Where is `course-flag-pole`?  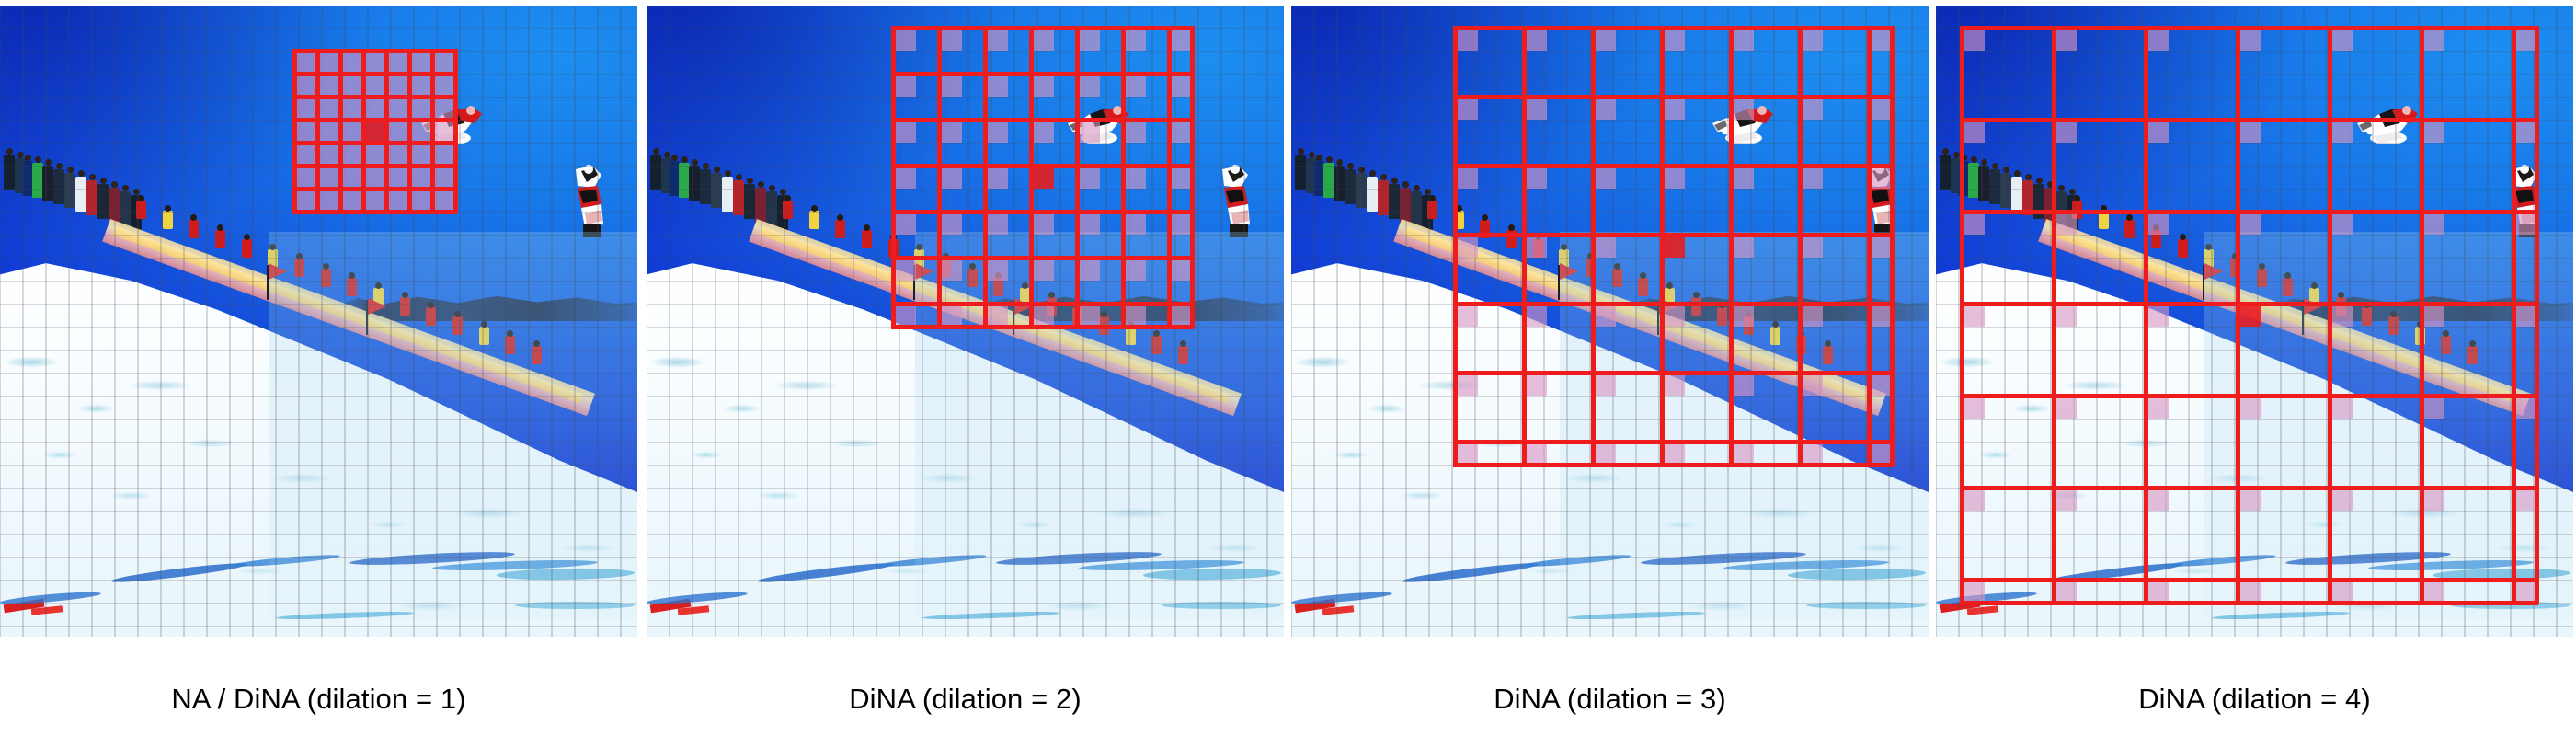
course-flag-pole is located at coordinates (1658, 317).